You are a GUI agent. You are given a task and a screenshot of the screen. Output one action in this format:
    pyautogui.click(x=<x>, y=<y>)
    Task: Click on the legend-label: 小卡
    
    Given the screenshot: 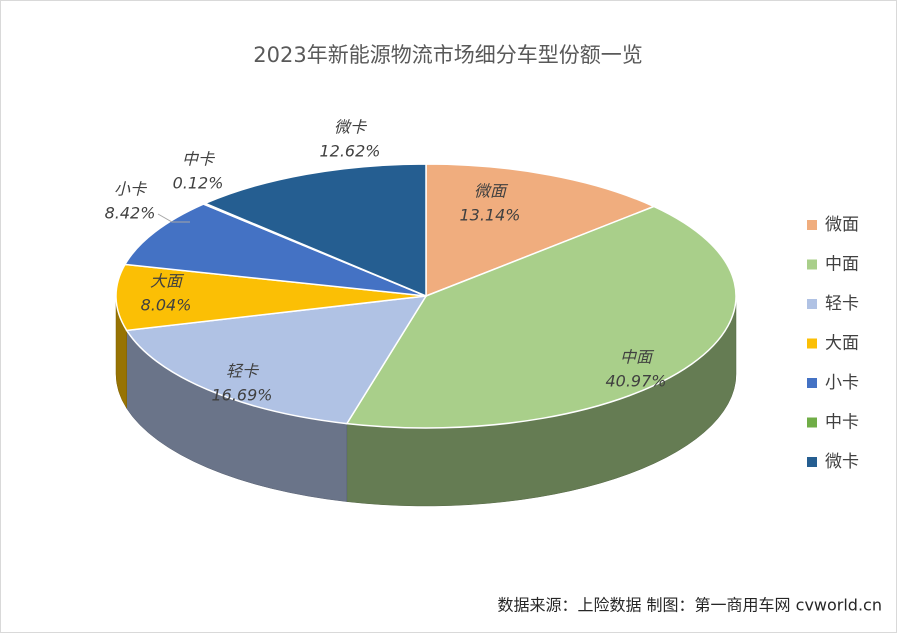 What is the action you would take?
    pyautogui.click(x=842, y=383)
    